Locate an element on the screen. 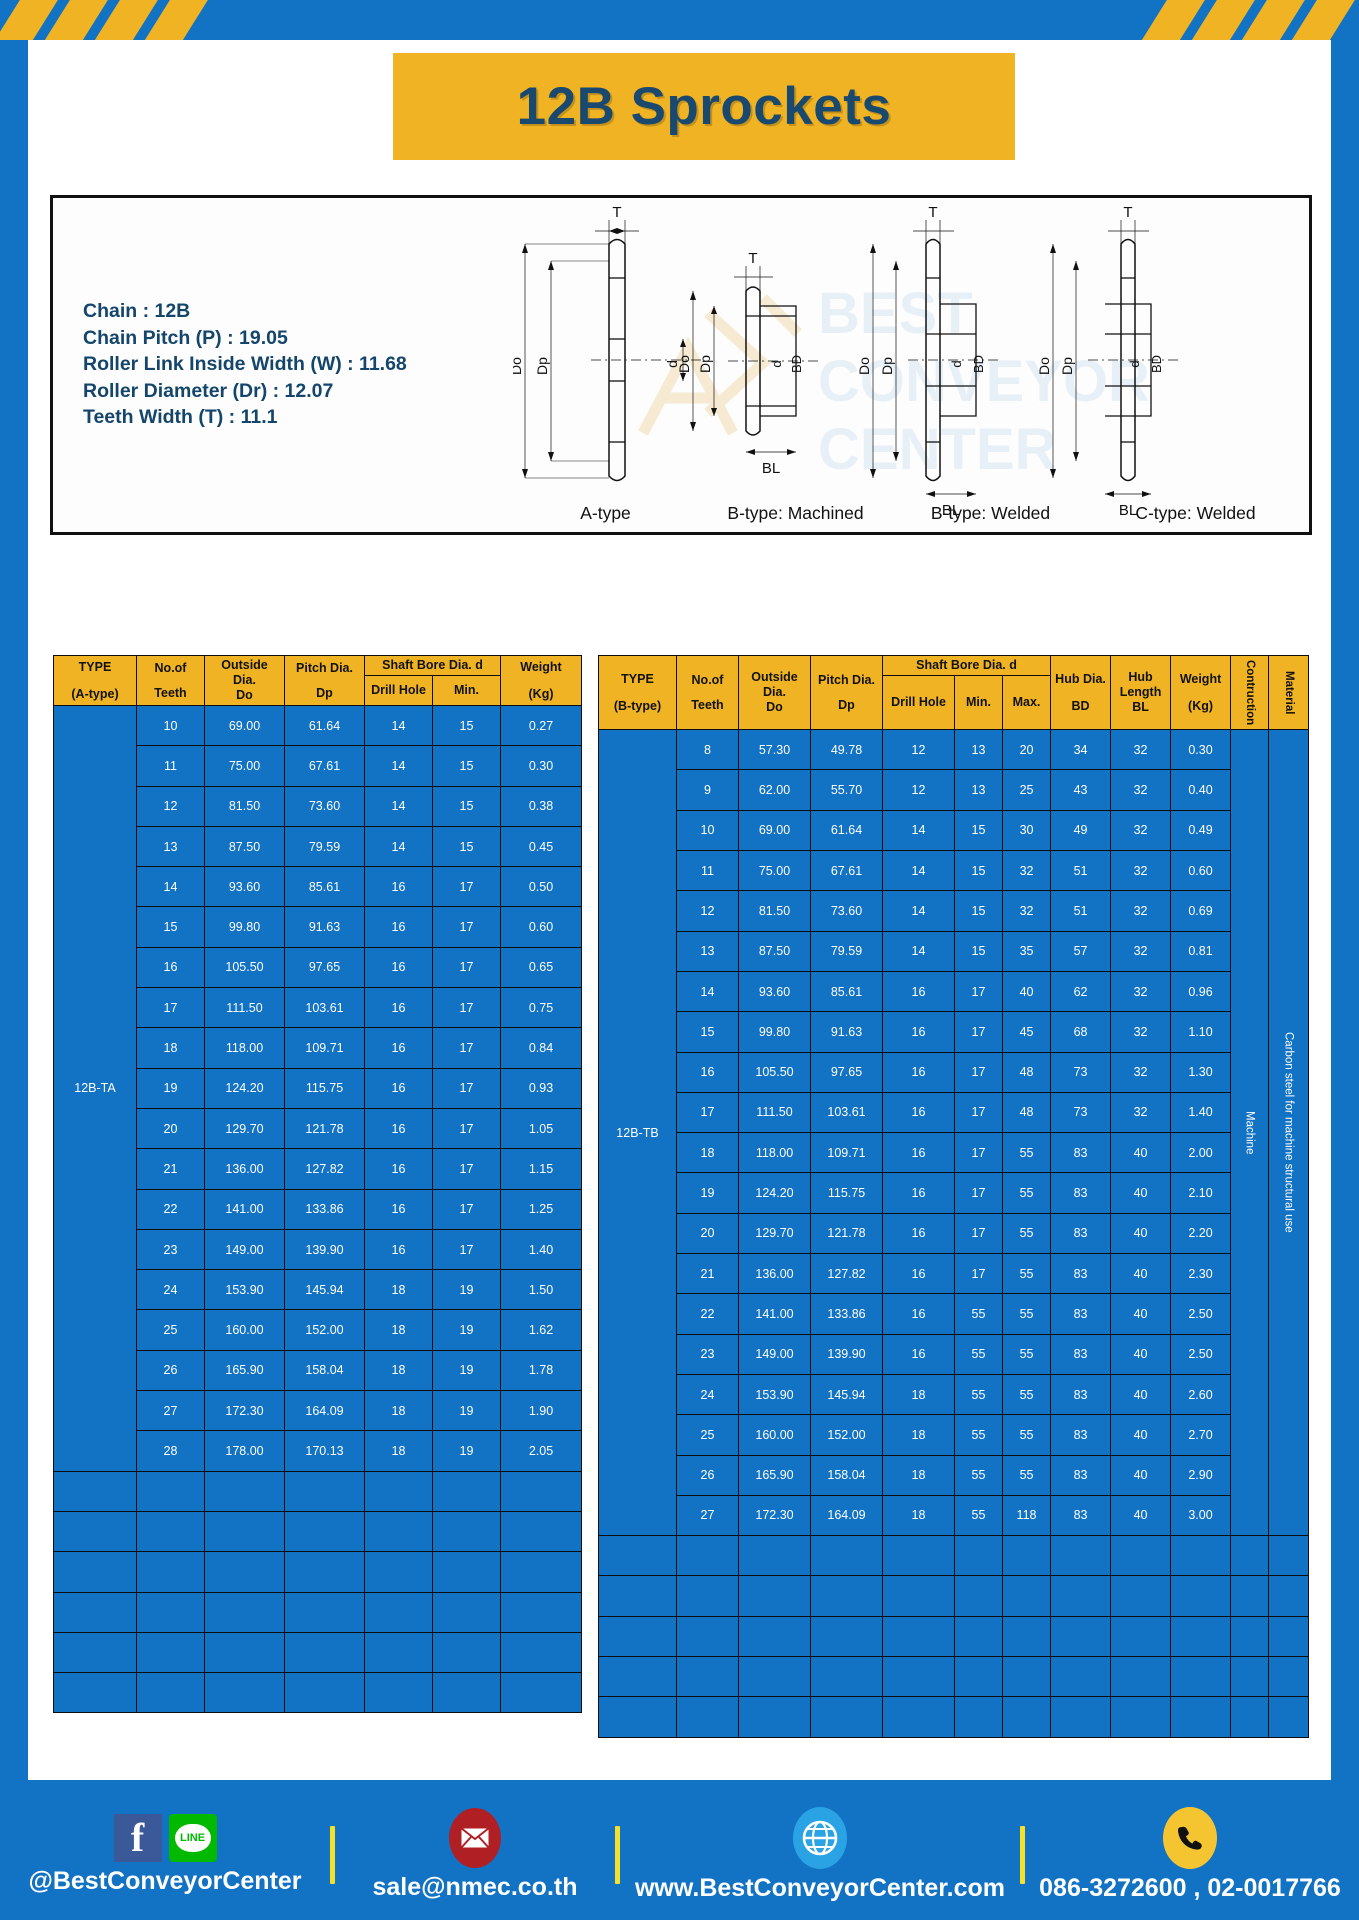 The image size is (1359, 1920). cell-value: 136.00 is located at coordinates (774, 1274).